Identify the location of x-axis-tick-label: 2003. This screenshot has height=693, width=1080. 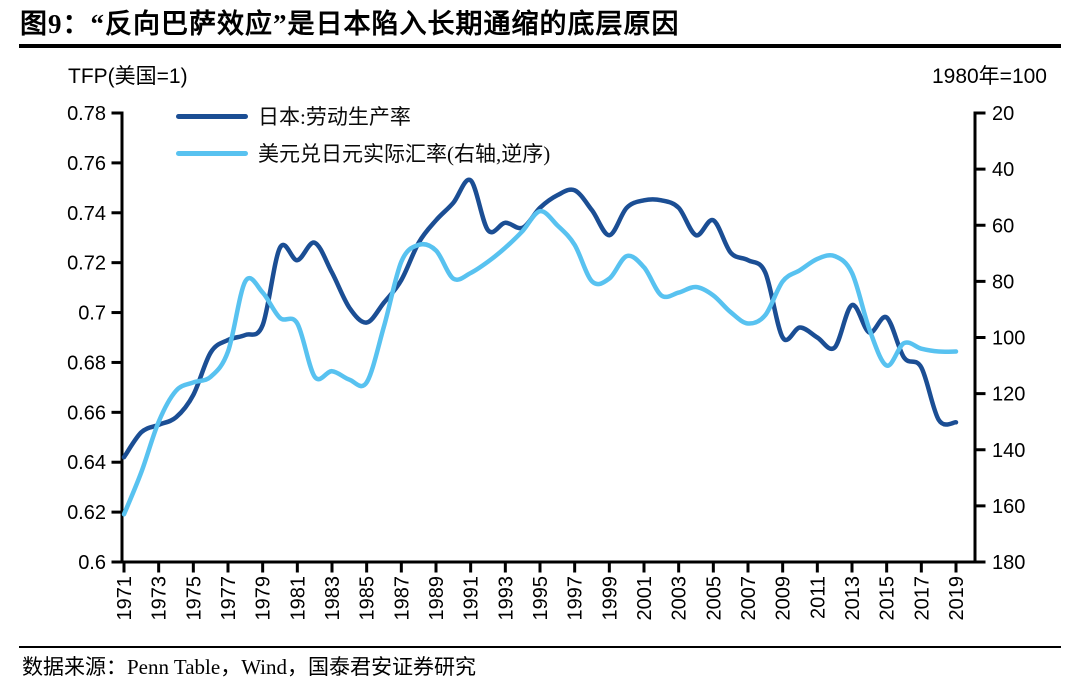
(680, 598).